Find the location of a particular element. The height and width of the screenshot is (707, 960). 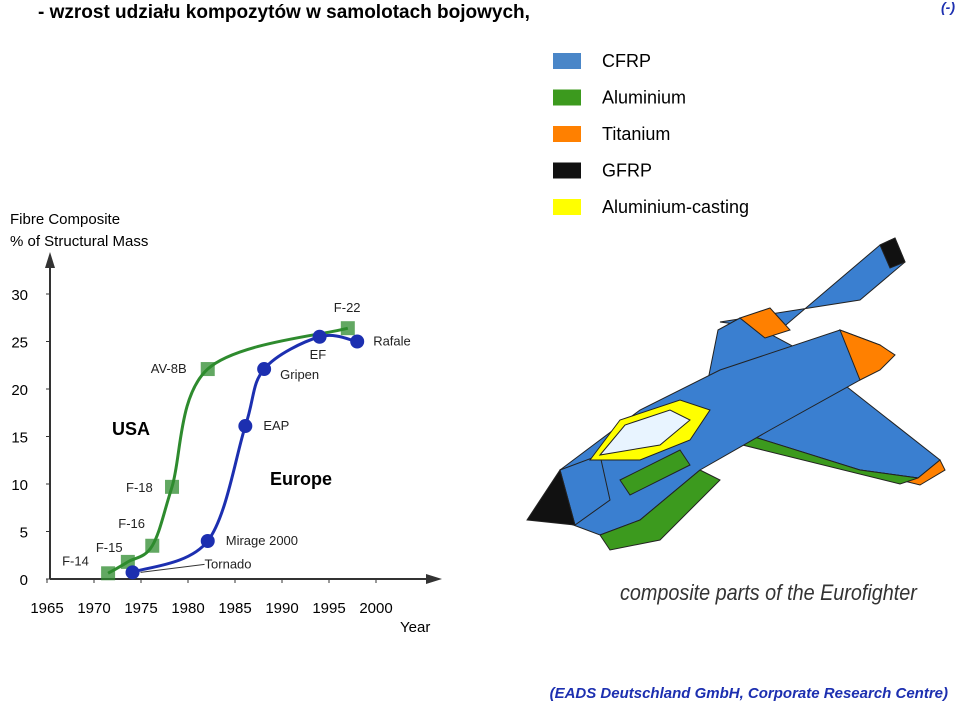

y-tick-label: 10 is located at coordinates (19, 485).